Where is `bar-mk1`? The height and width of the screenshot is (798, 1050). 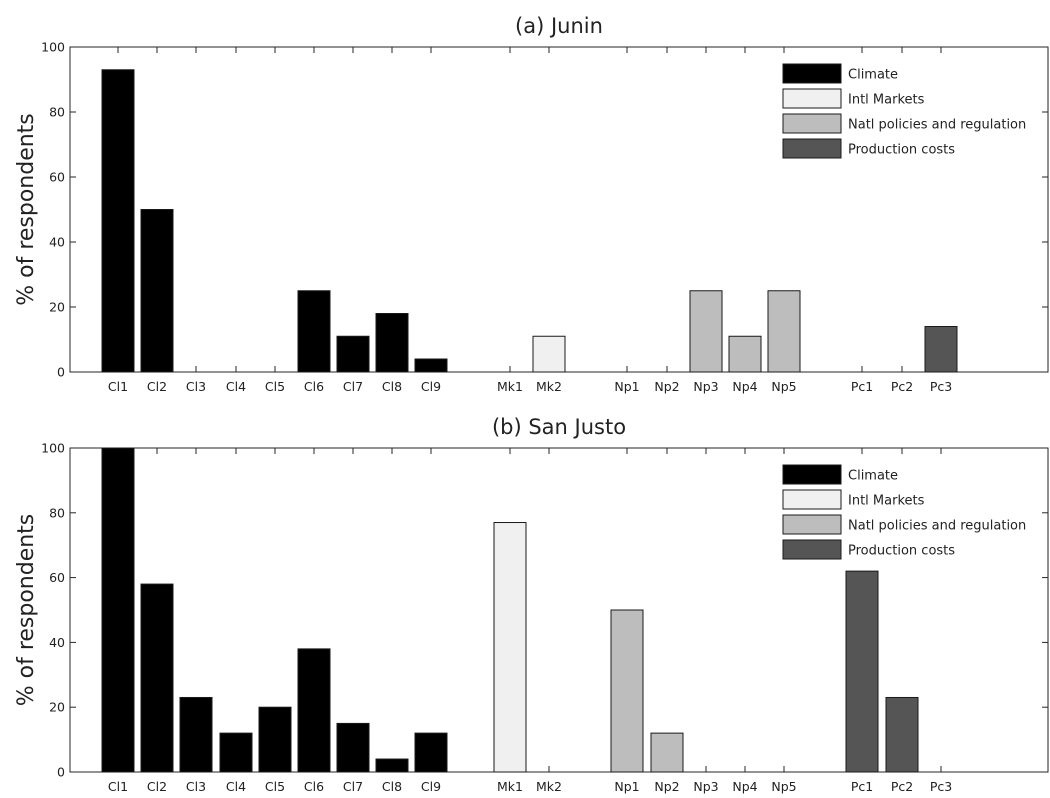
bar-mk1 is located at coordinates (510, 647).